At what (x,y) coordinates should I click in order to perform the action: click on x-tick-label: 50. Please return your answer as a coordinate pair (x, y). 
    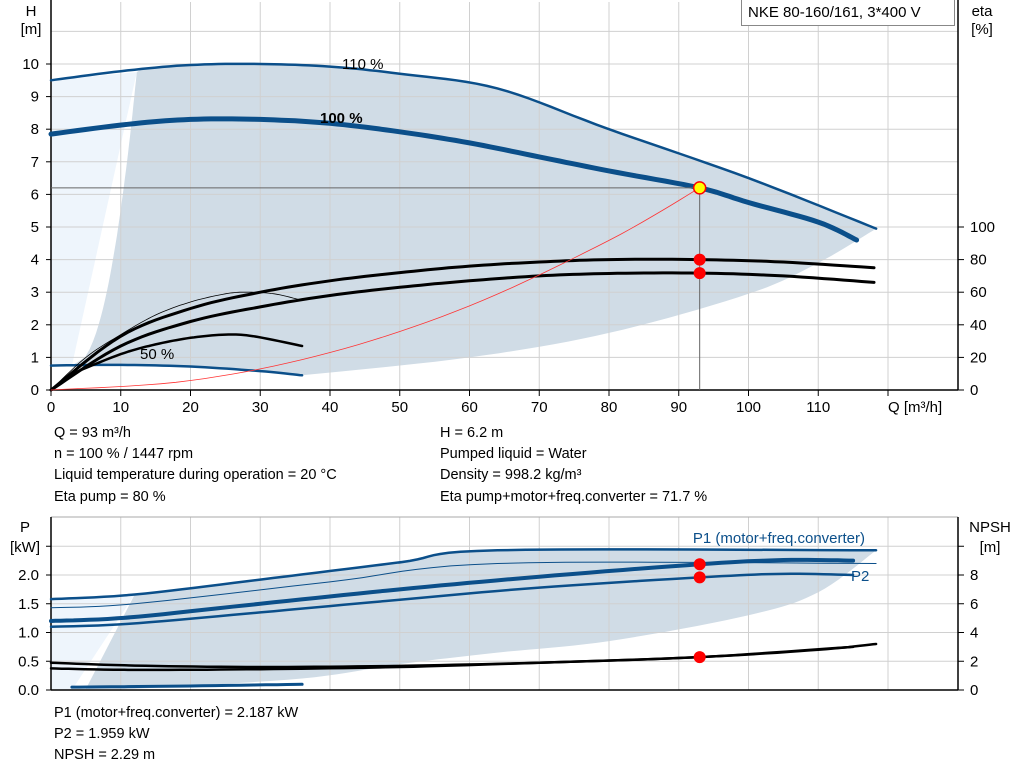
    Looking at the image, I should click on (399, 407).